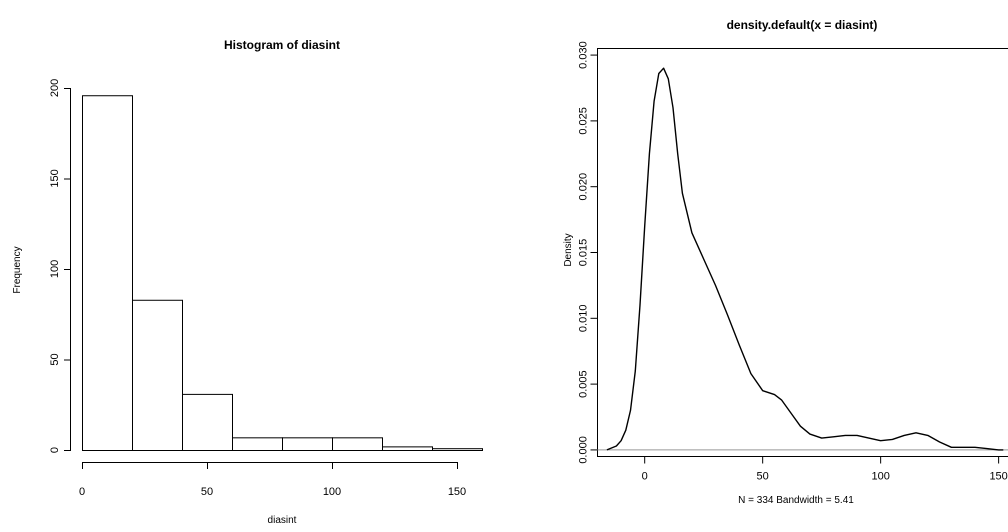 This screenshot has width=1008, height=532. What do you see at coordinates (457, 492) in the screenshot?
I see `histogram-x-tick-label: 150` at bounding box center [457, 492].